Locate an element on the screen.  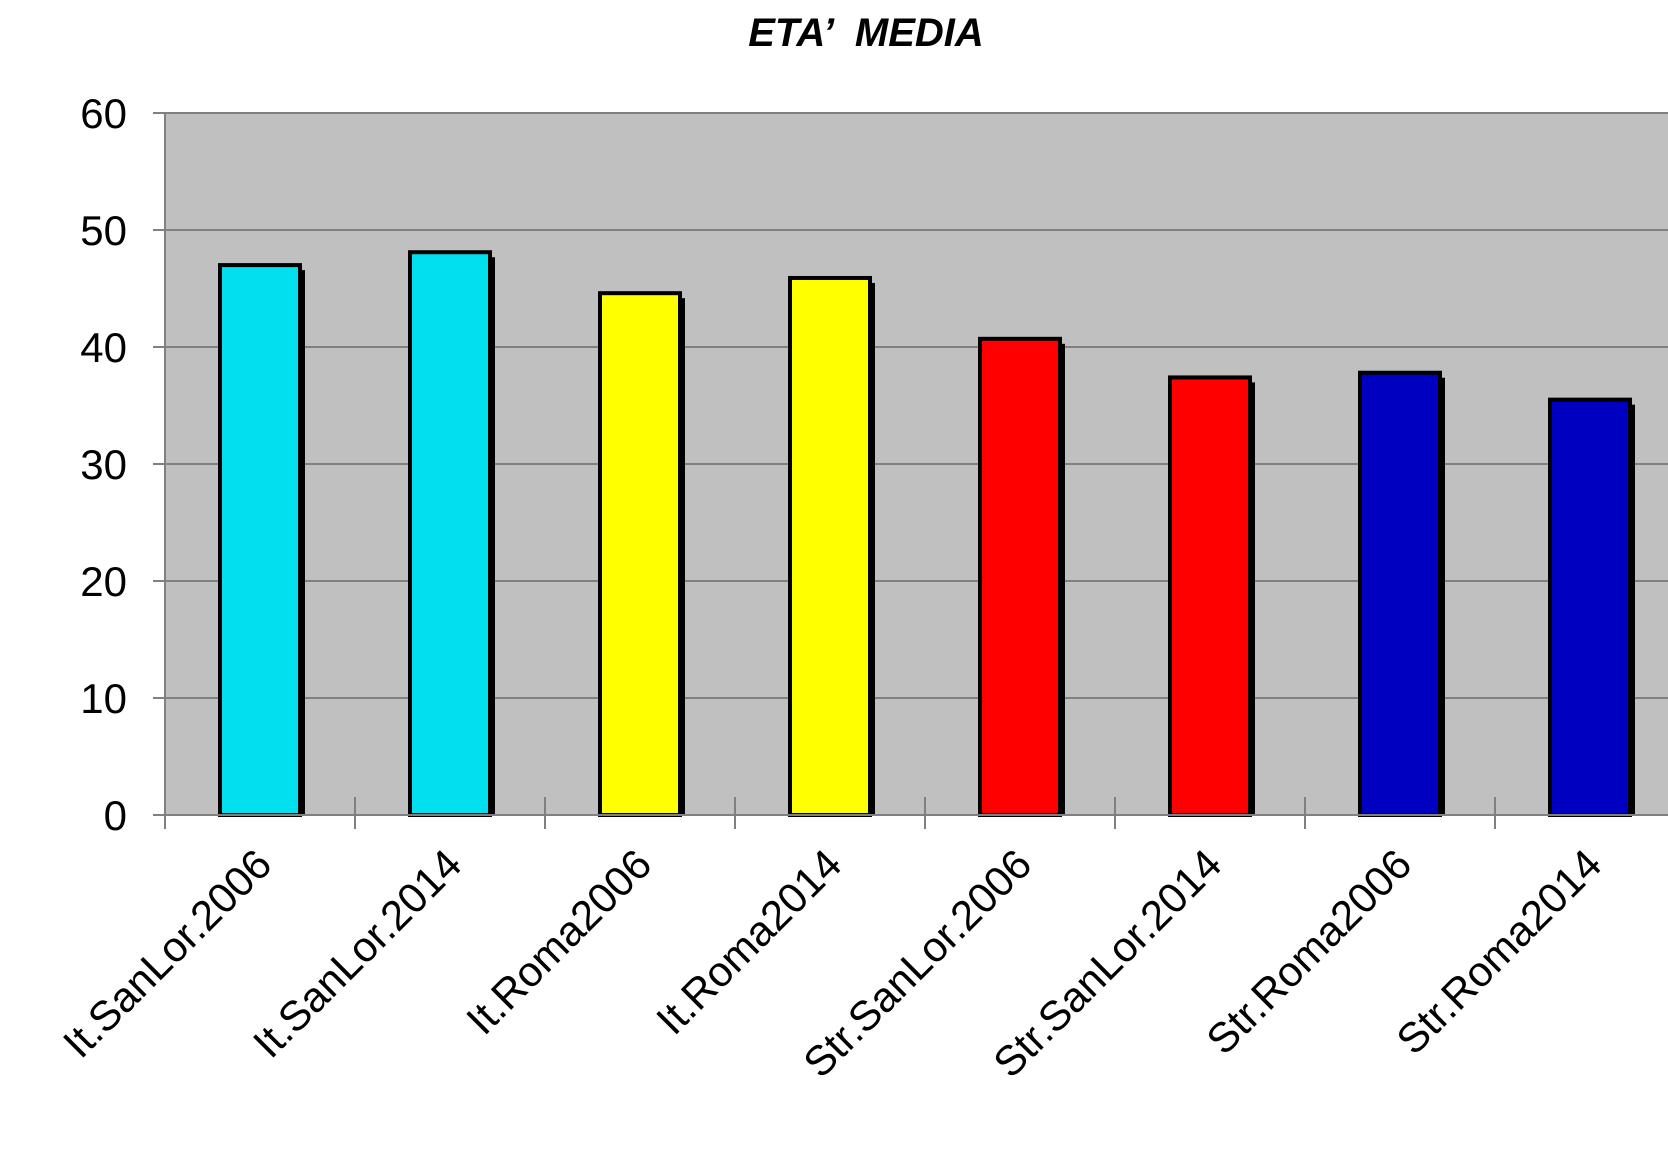
y-axis: 0 10 20 30 40 50 60 is located at coordinates (123, 464).